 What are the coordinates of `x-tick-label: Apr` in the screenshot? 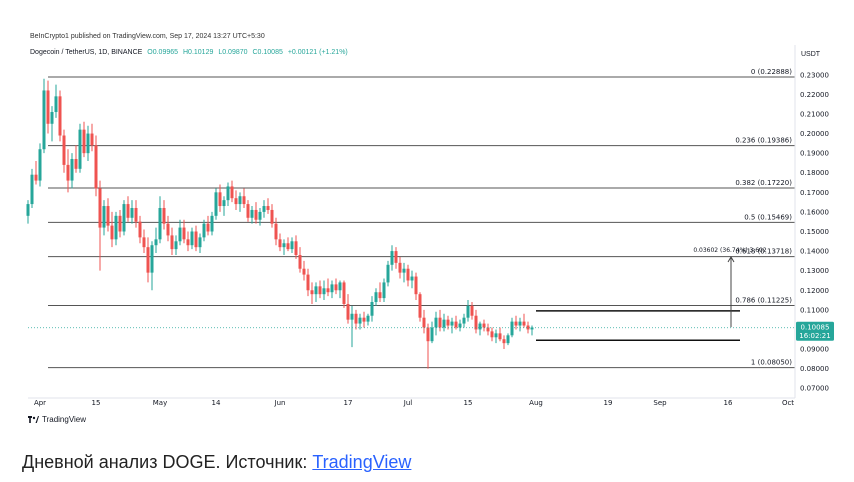 It's located at (40, 403).